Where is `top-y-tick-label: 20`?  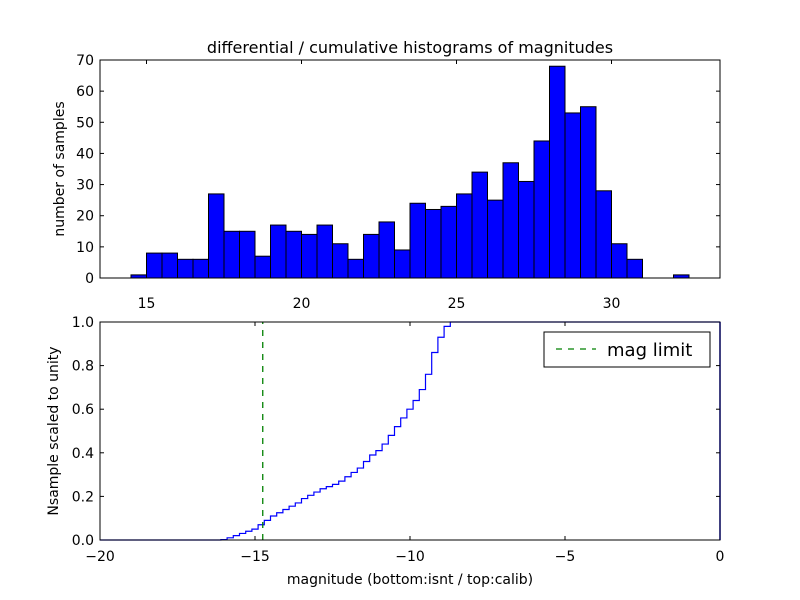
top-y-tick-label: 20 is located at coordinates (85, 217).